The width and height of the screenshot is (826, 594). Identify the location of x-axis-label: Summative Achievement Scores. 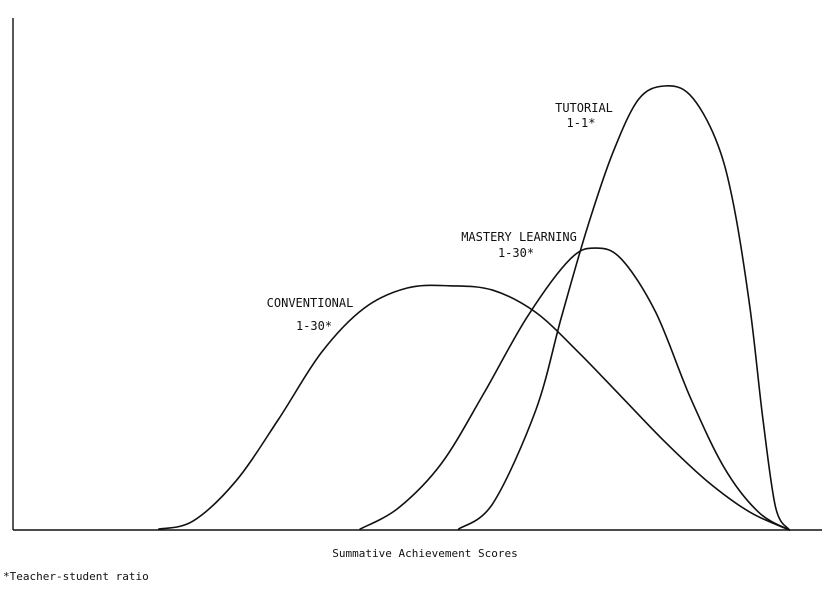
(424, 553).